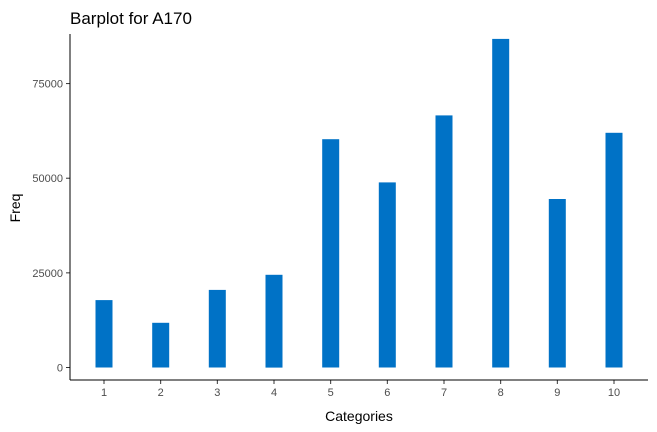 The width and height of the screenshot is (657, 432). What do you see at coordinates (104, 393) in the screenshot?
I see `x-tick-label: 1` at bounding box center [104, 393].